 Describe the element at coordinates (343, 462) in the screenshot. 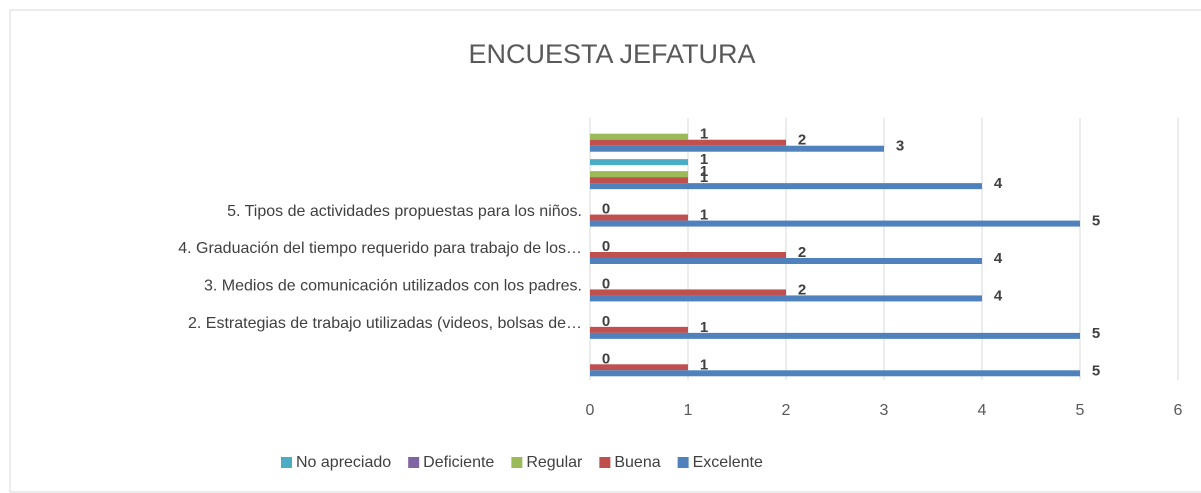

I see `legend-label: No apreciado` at that location.